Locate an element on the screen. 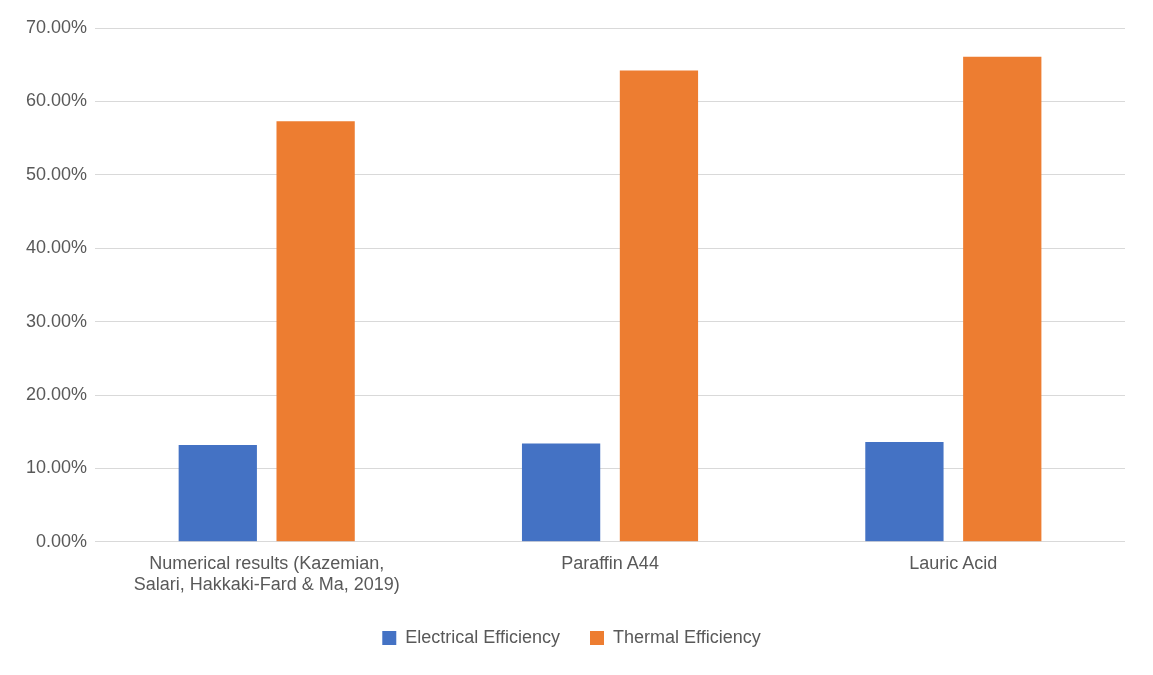 The width and height of the screenshot is (1153, 675). x-tick-label: Lauric Acid is located at coordinates (953, 562).